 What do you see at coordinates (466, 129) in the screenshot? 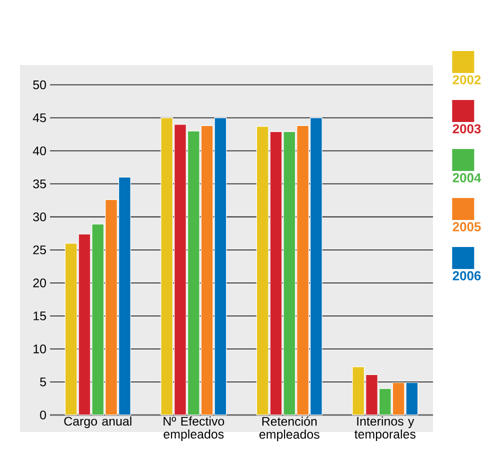
I see `legend-label: 2003` at bounding box center [466, 129].